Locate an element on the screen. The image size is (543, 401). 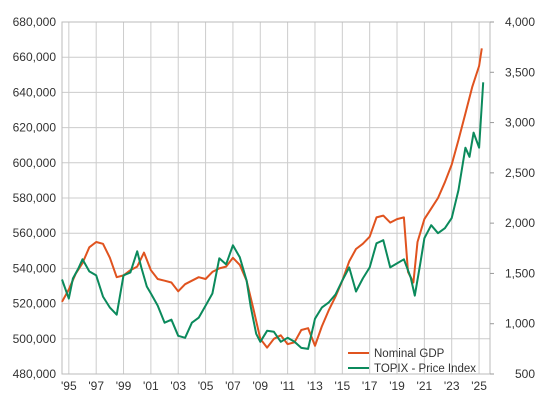
y-right-tick-label: 3,500 is located at coordinates (520, 72).